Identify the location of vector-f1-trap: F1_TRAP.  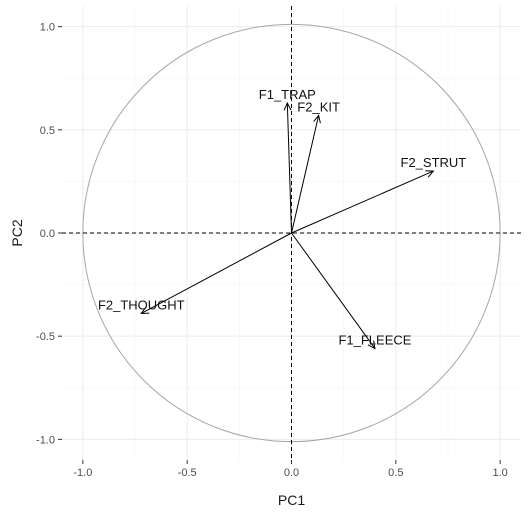
(287, 160).